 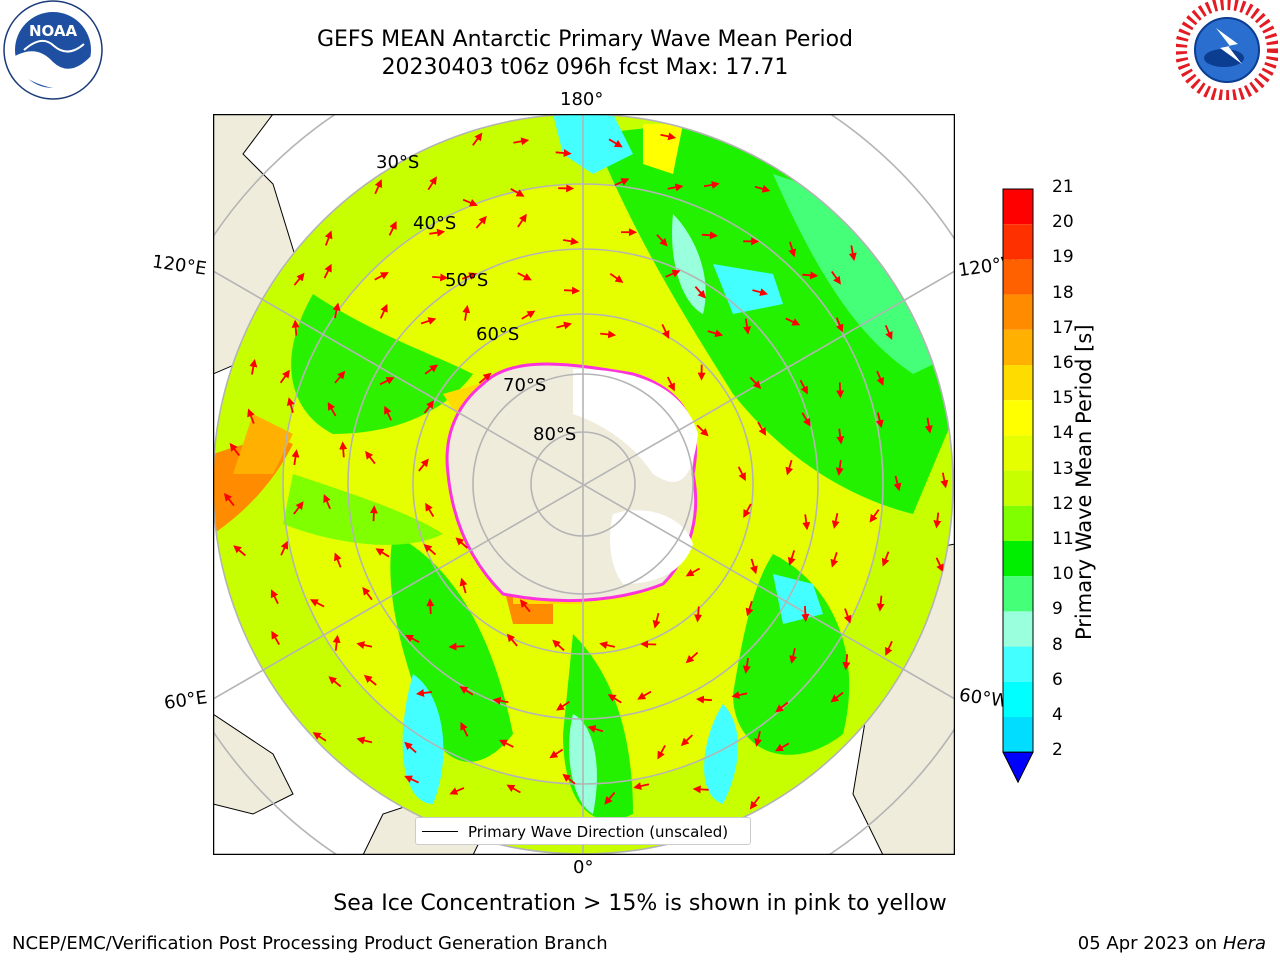 I want to click on colorbar-tick-label: 17, so click(x=1063, y=327).